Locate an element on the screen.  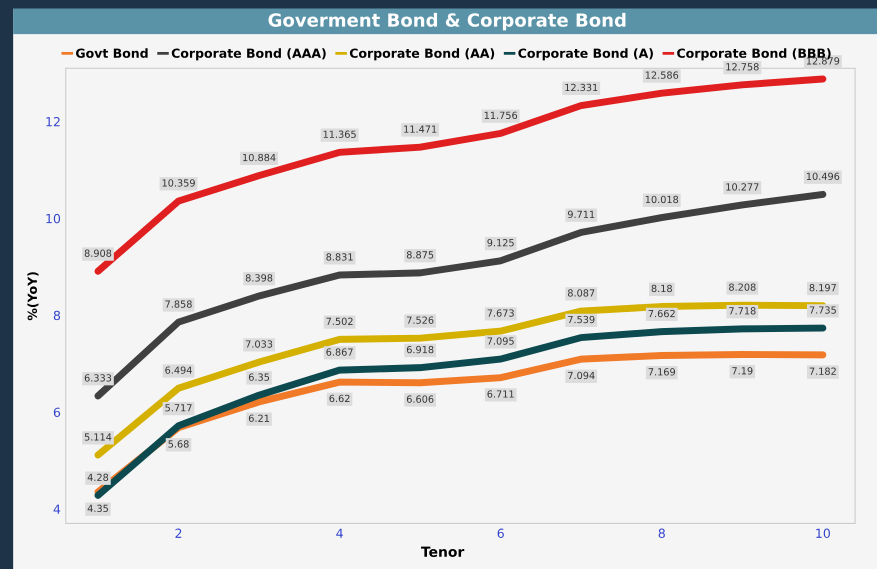
data-label: 6.606 is located at coordinates (420, 399).